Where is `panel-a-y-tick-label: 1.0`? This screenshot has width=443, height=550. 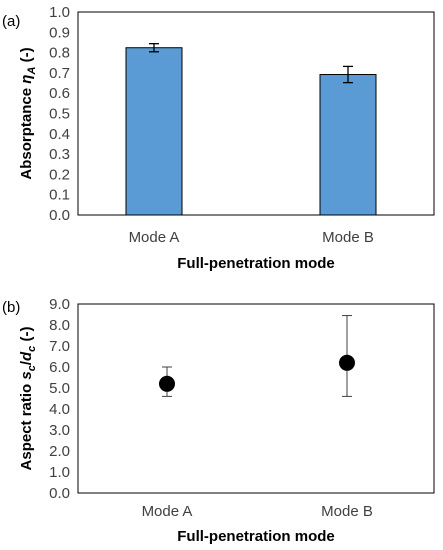
panel-a-y-tick-label: 1.0 is located at coordinates (59, 12).